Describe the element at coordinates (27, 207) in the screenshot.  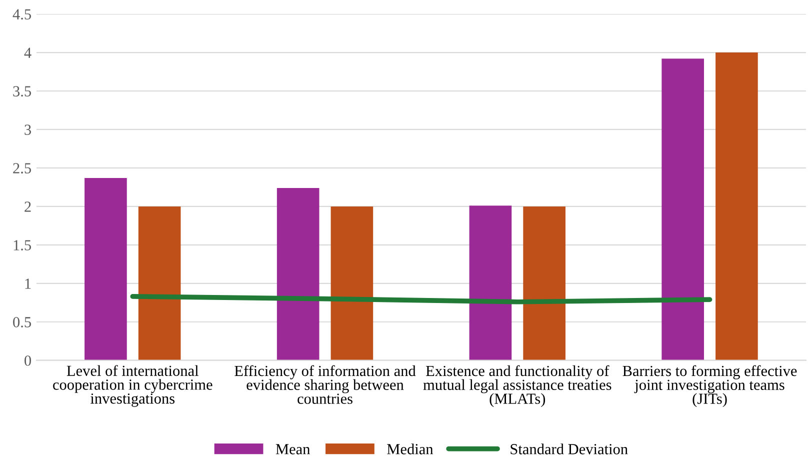
I see `y-tick-label: 2` at that location.